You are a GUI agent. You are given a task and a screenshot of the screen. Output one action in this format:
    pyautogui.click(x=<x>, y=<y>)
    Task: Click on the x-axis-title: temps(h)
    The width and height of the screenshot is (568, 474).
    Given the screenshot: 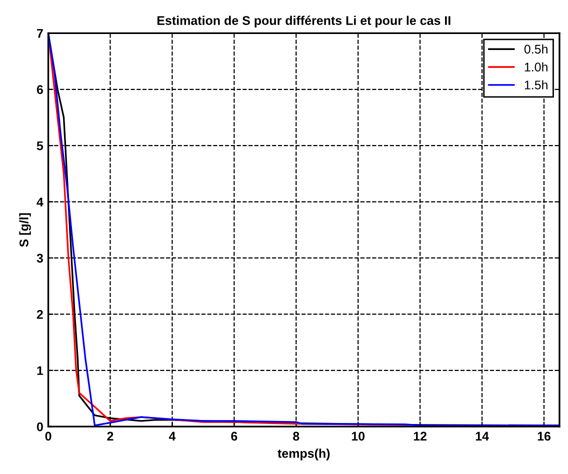 What is the action you would take?
    pyautogui.click(x=304, y=454)
    